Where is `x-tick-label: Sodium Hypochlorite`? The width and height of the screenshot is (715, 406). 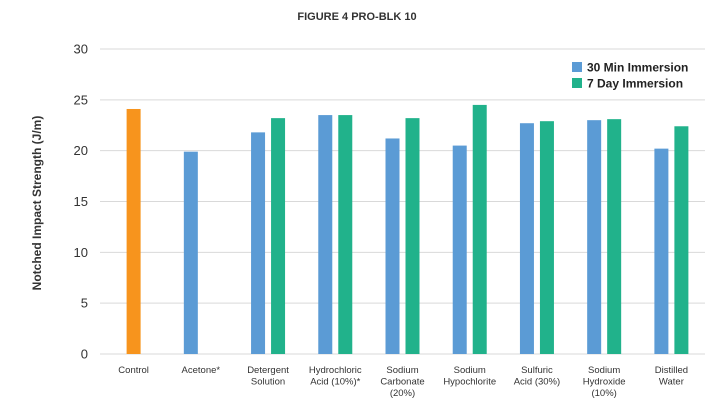 x-tick-label: Sodium Hypochlorite is located at coordinates (469, 376).